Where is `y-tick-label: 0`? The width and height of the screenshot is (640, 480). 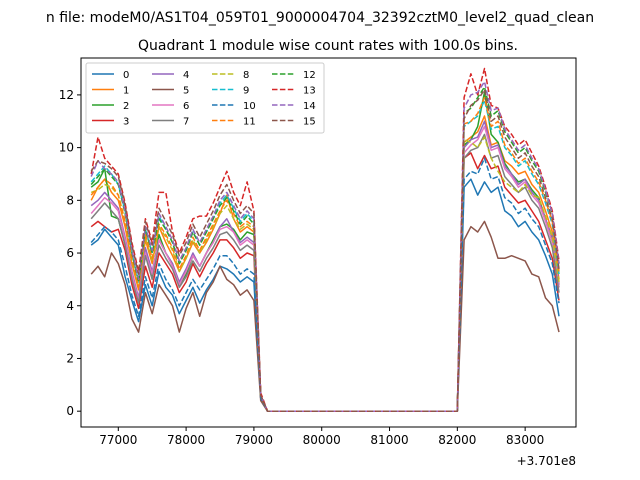 y-tick-label: 0 is located at coordinates (70, 411).